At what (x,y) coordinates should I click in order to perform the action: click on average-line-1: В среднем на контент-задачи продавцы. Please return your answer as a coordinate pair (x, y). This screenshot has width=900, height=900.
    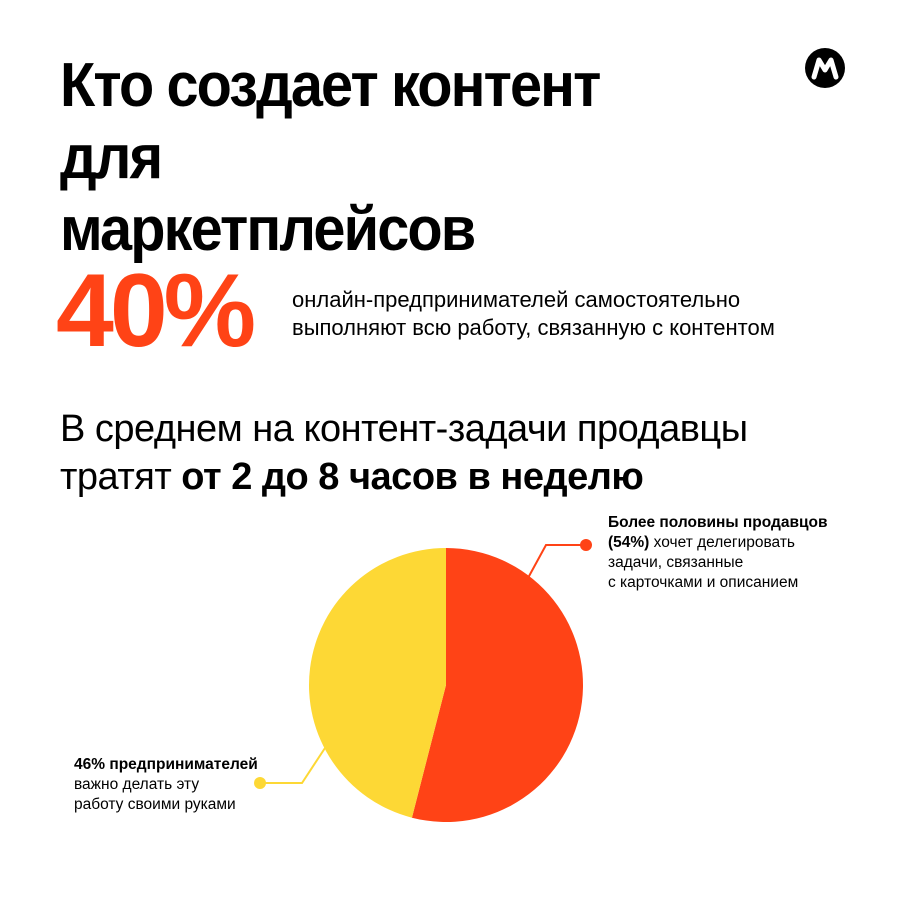
    Looking at the image, I should click on (404, 429).